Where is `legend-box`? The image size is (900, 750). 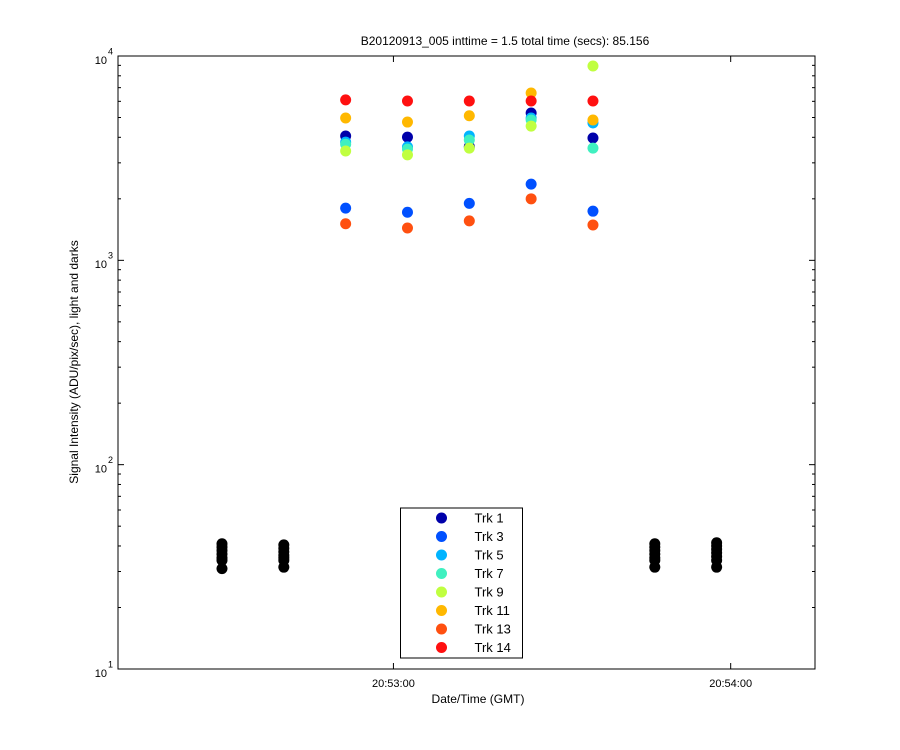 legend-box is located at coordinates (461, 583).